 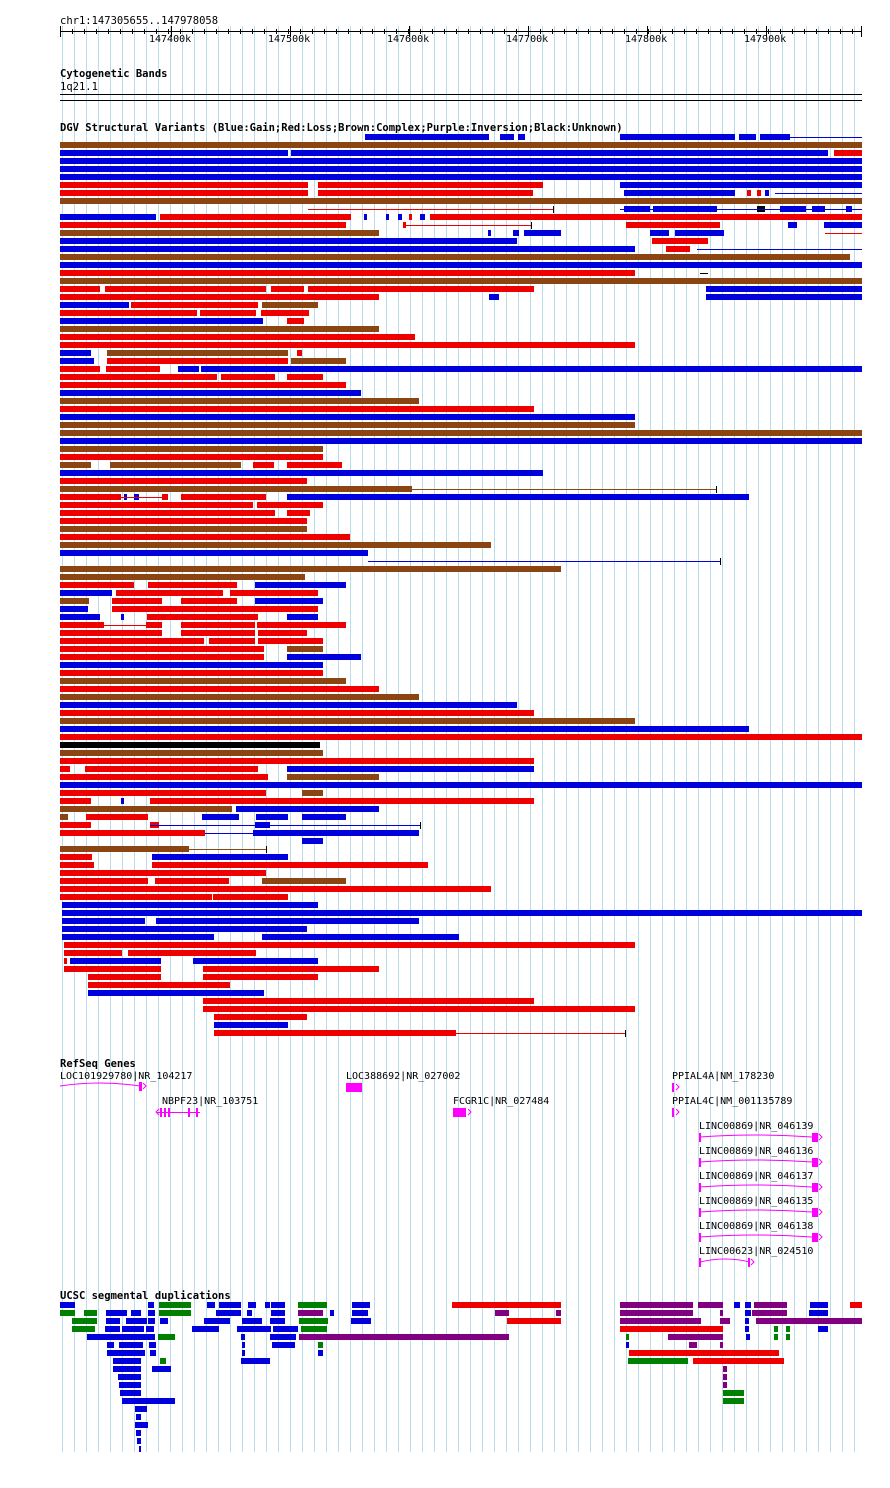 What do you see at coordinates (98, 1064) in the screenshot?
I see `refseq-track-title: RefSeq Genes` at bounding box center [98, 1064].